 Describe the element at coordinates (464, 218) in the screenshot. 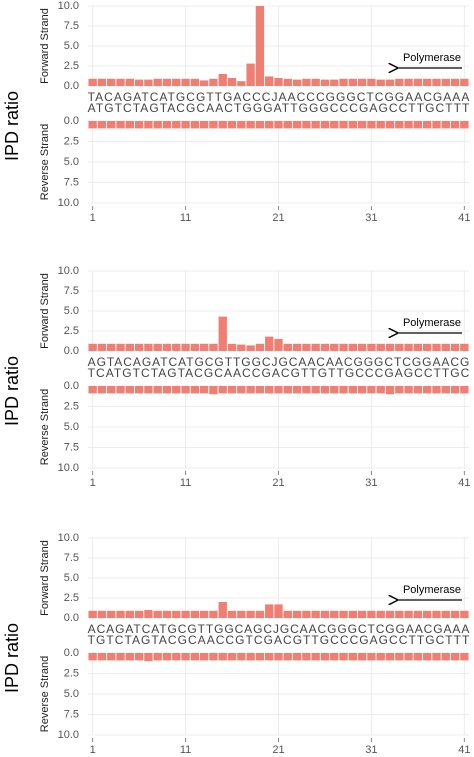

I see `x-tick-label: 41` at that location.